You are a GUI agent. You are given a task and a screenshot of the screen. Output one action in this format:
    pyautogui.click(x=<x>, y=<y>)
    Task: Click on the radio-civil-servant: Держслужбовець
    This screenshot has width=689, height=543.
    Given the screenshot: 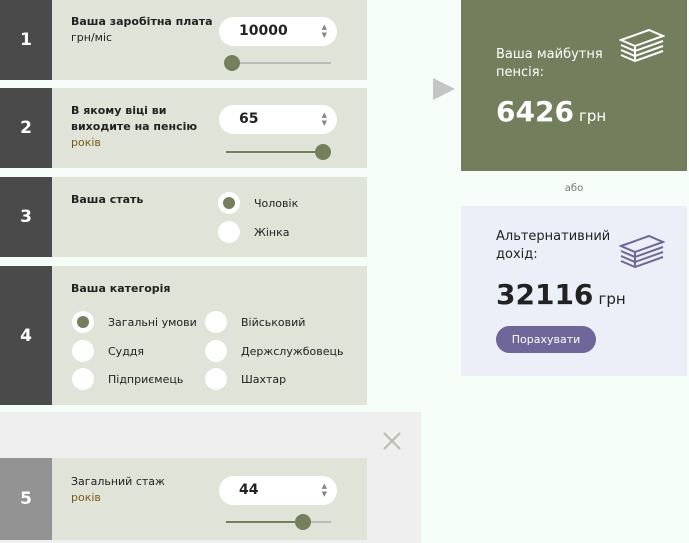 What is the action you would take?
    pyautogui.click(x=274, y=351)
    